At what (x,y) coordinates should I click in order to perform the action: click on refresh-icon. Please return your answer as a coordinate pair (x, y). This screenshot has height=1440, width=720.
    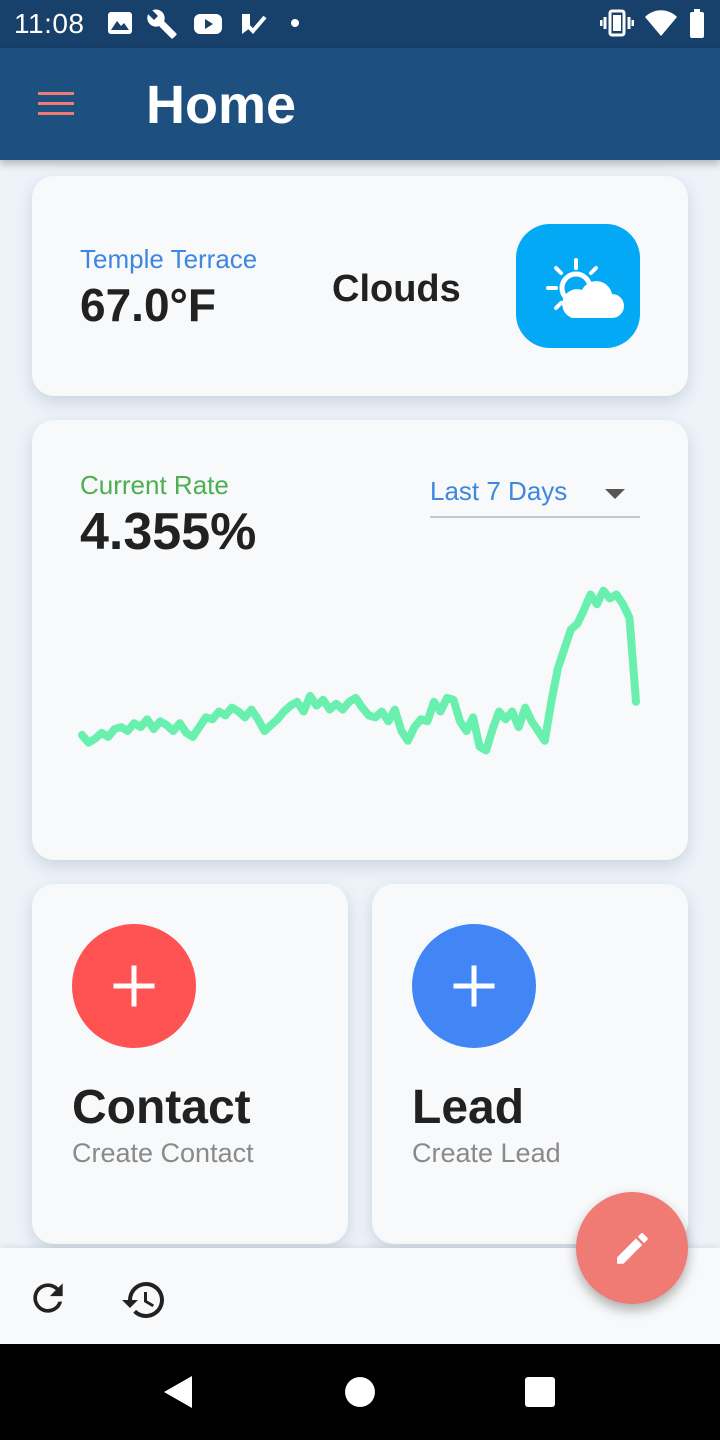
    Looking at the image, I should click on (48, 1298).